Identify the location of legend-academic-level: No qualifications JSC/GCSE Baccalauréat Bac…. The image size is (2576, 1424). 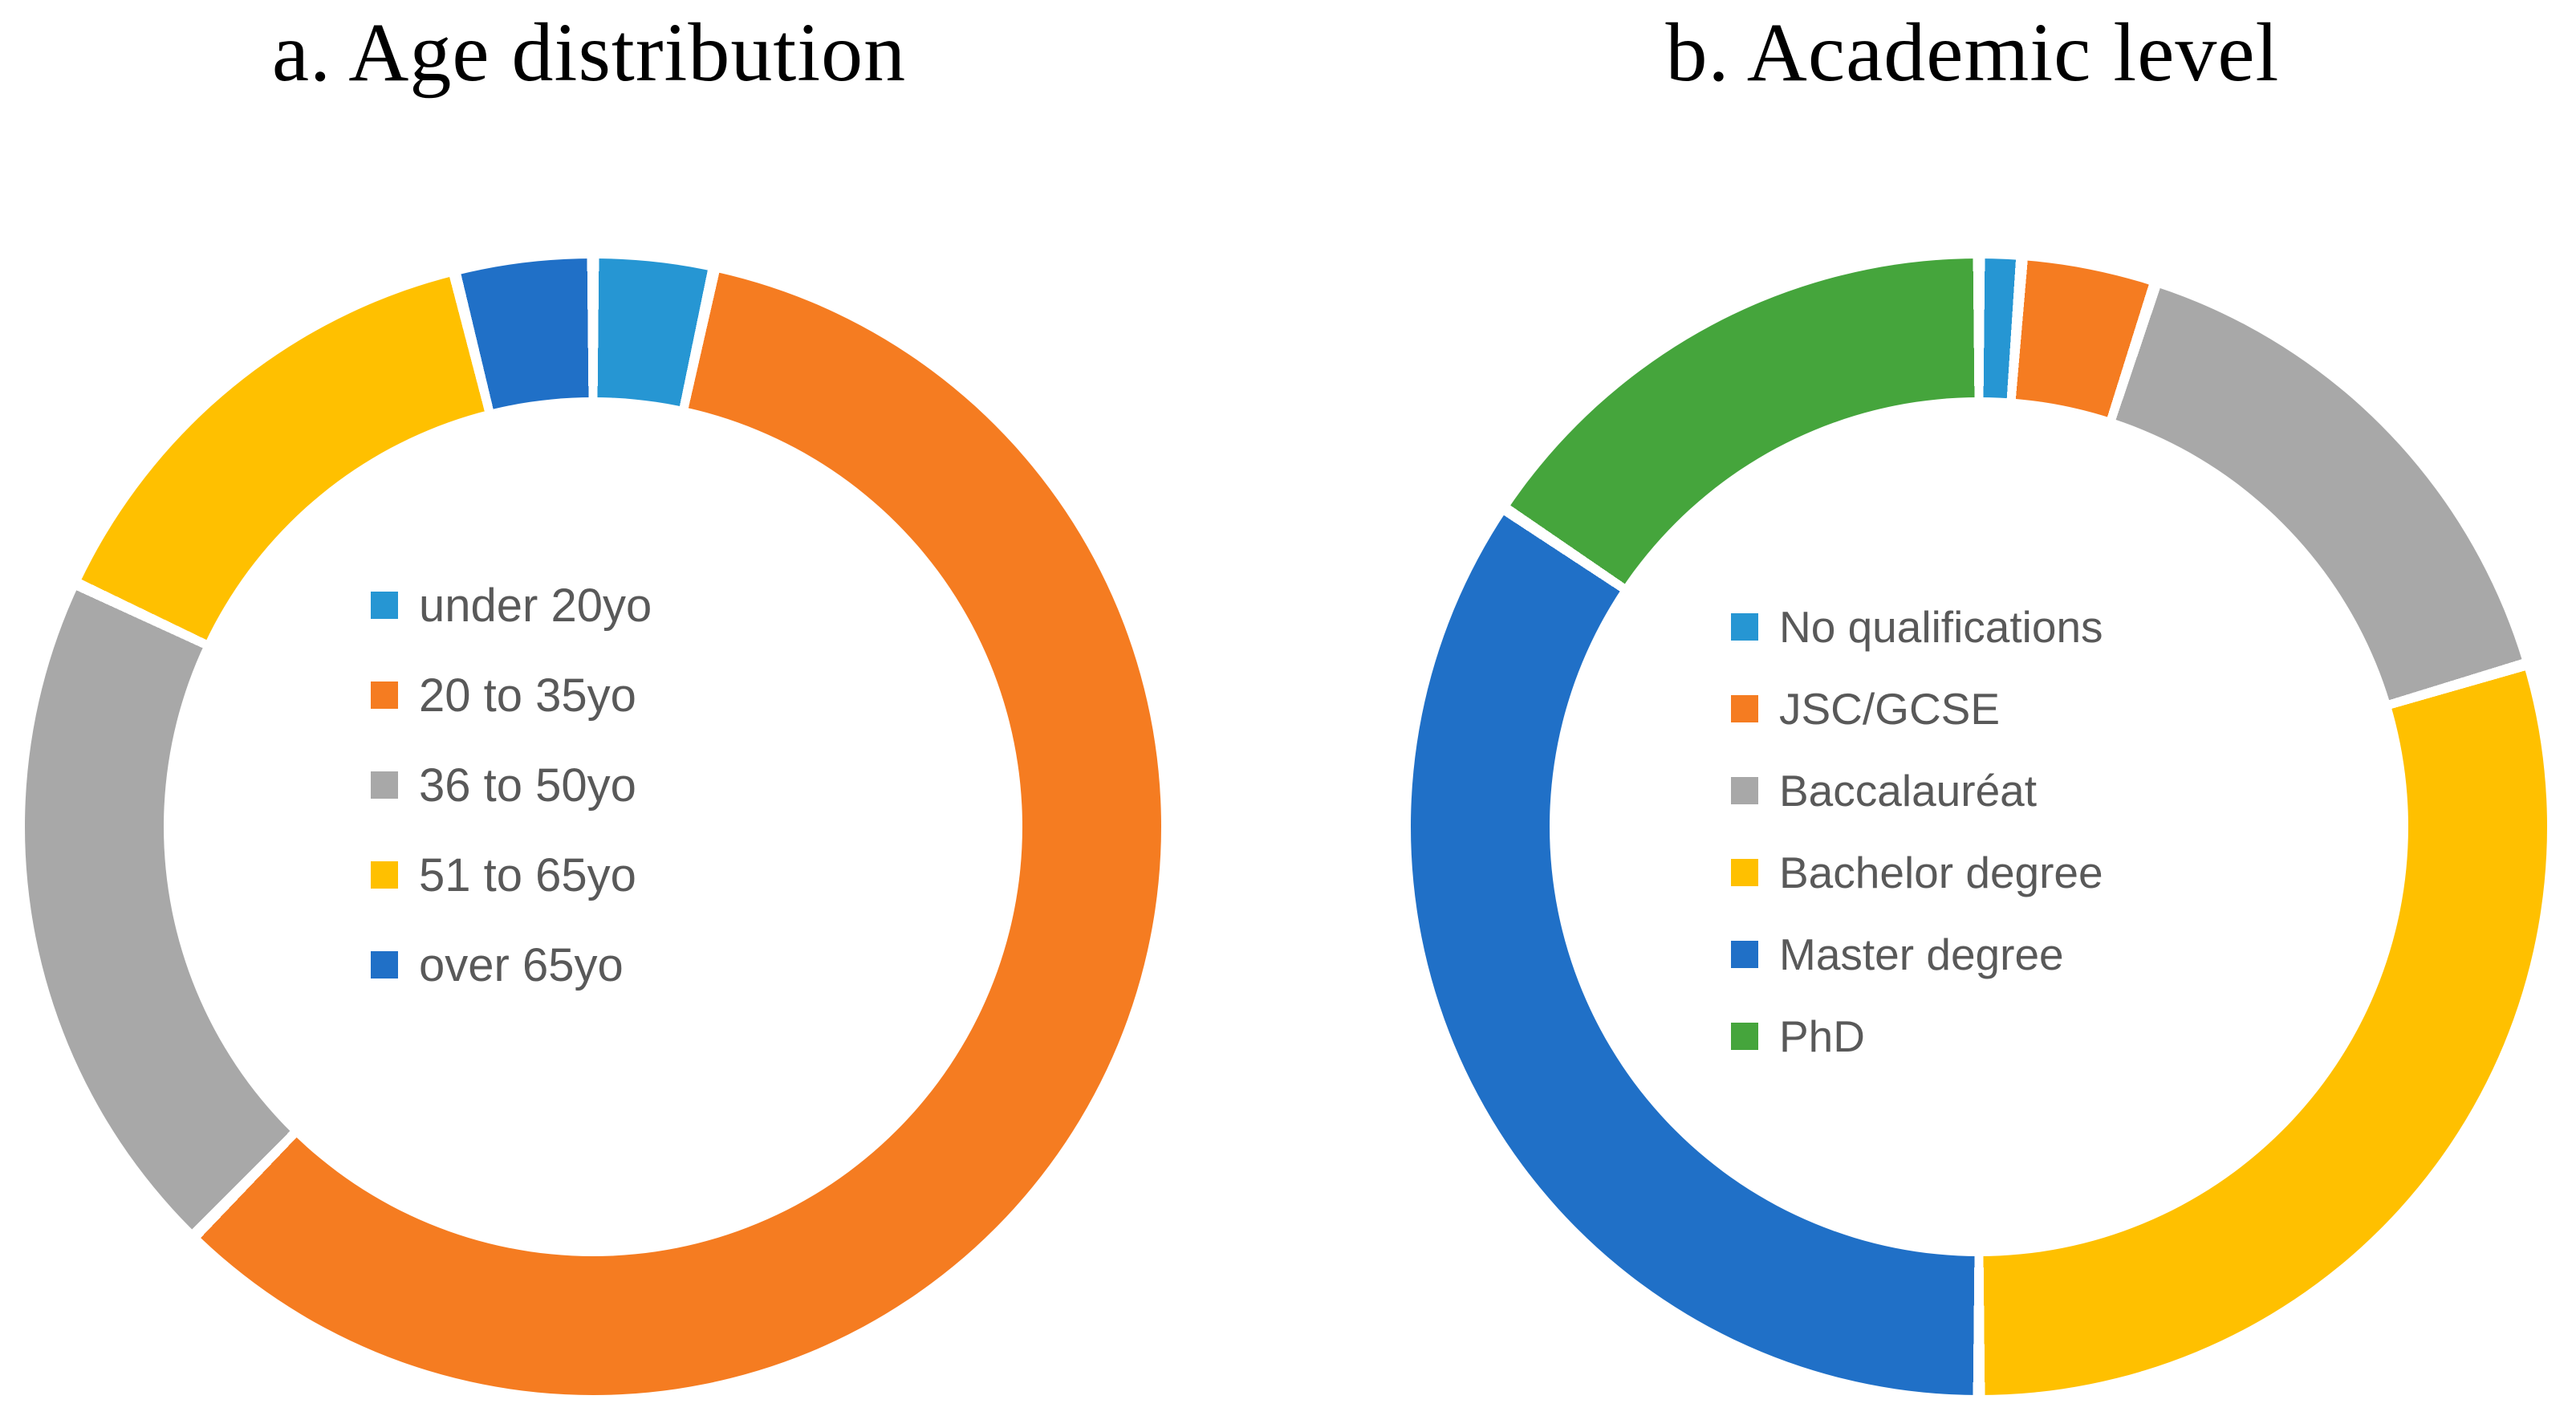
(1917, 831).